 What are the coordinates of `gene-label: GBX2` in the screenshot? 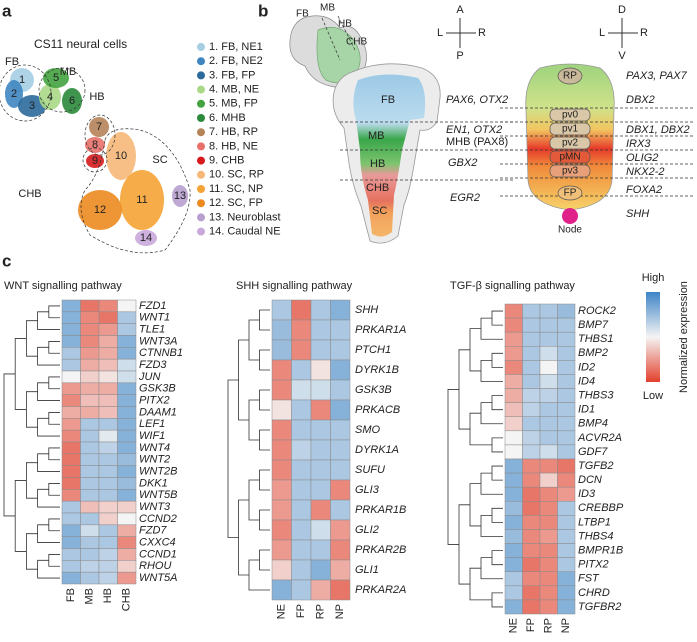 It's located at (462, 163).